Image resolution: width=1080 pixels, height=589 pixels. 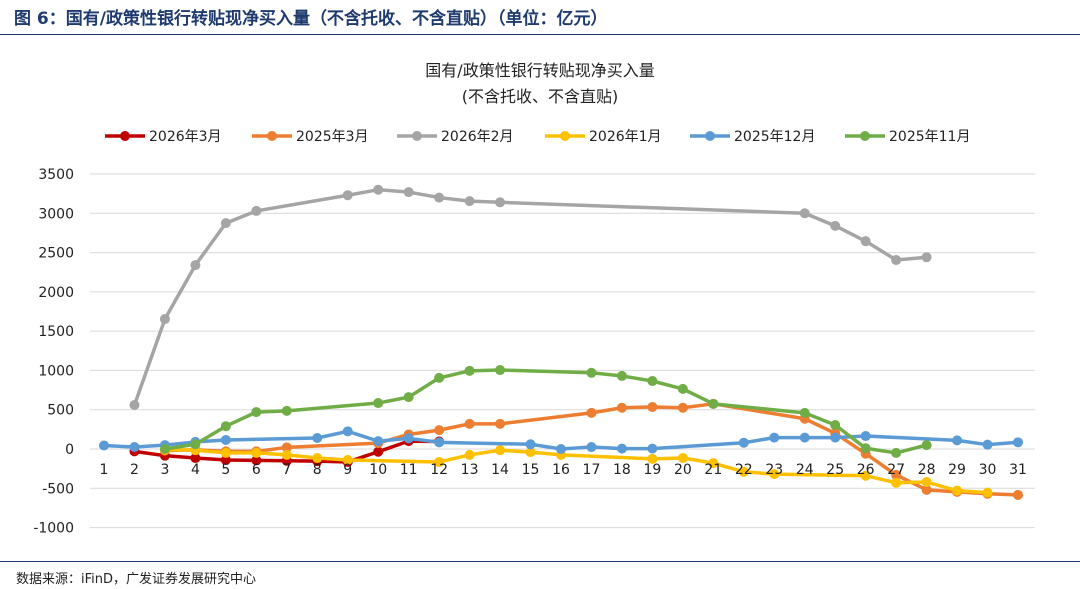 I want to click on x-tick-label: 10, so click(x=378, y=470).